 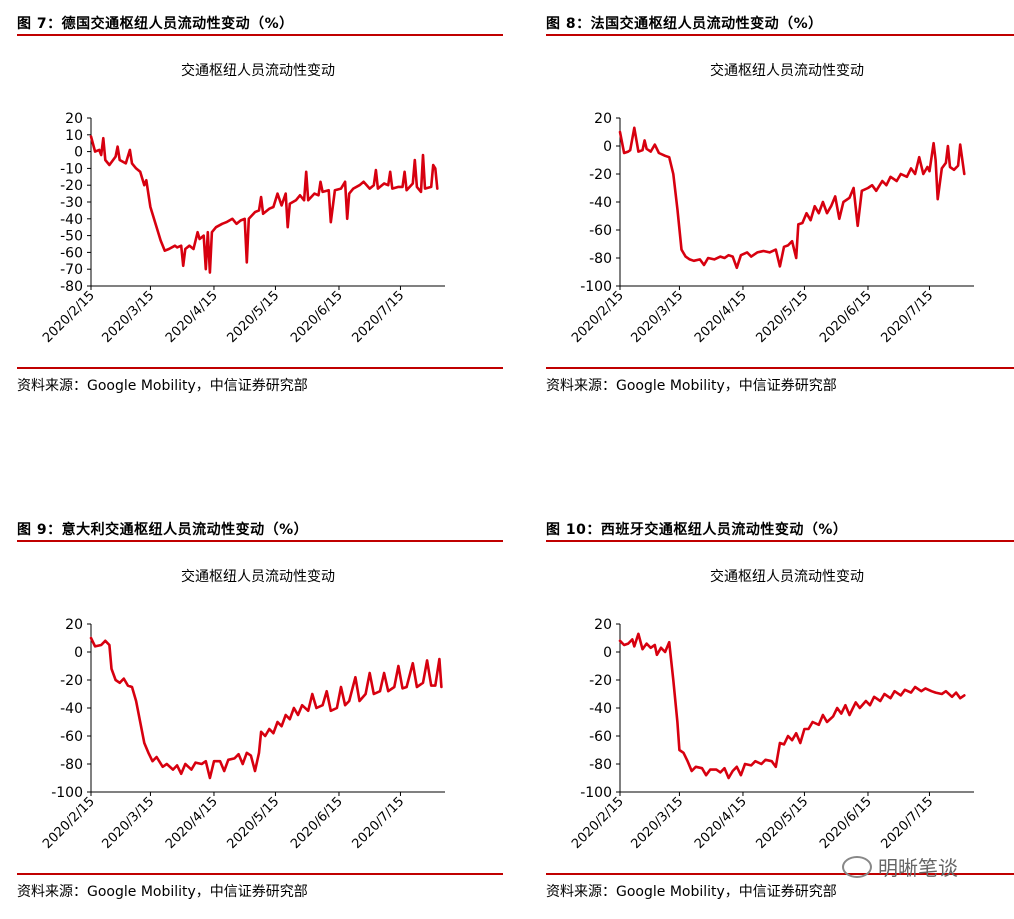 I want to click on watermark-text: 明晰笔谈, so click(x=918, y=868).